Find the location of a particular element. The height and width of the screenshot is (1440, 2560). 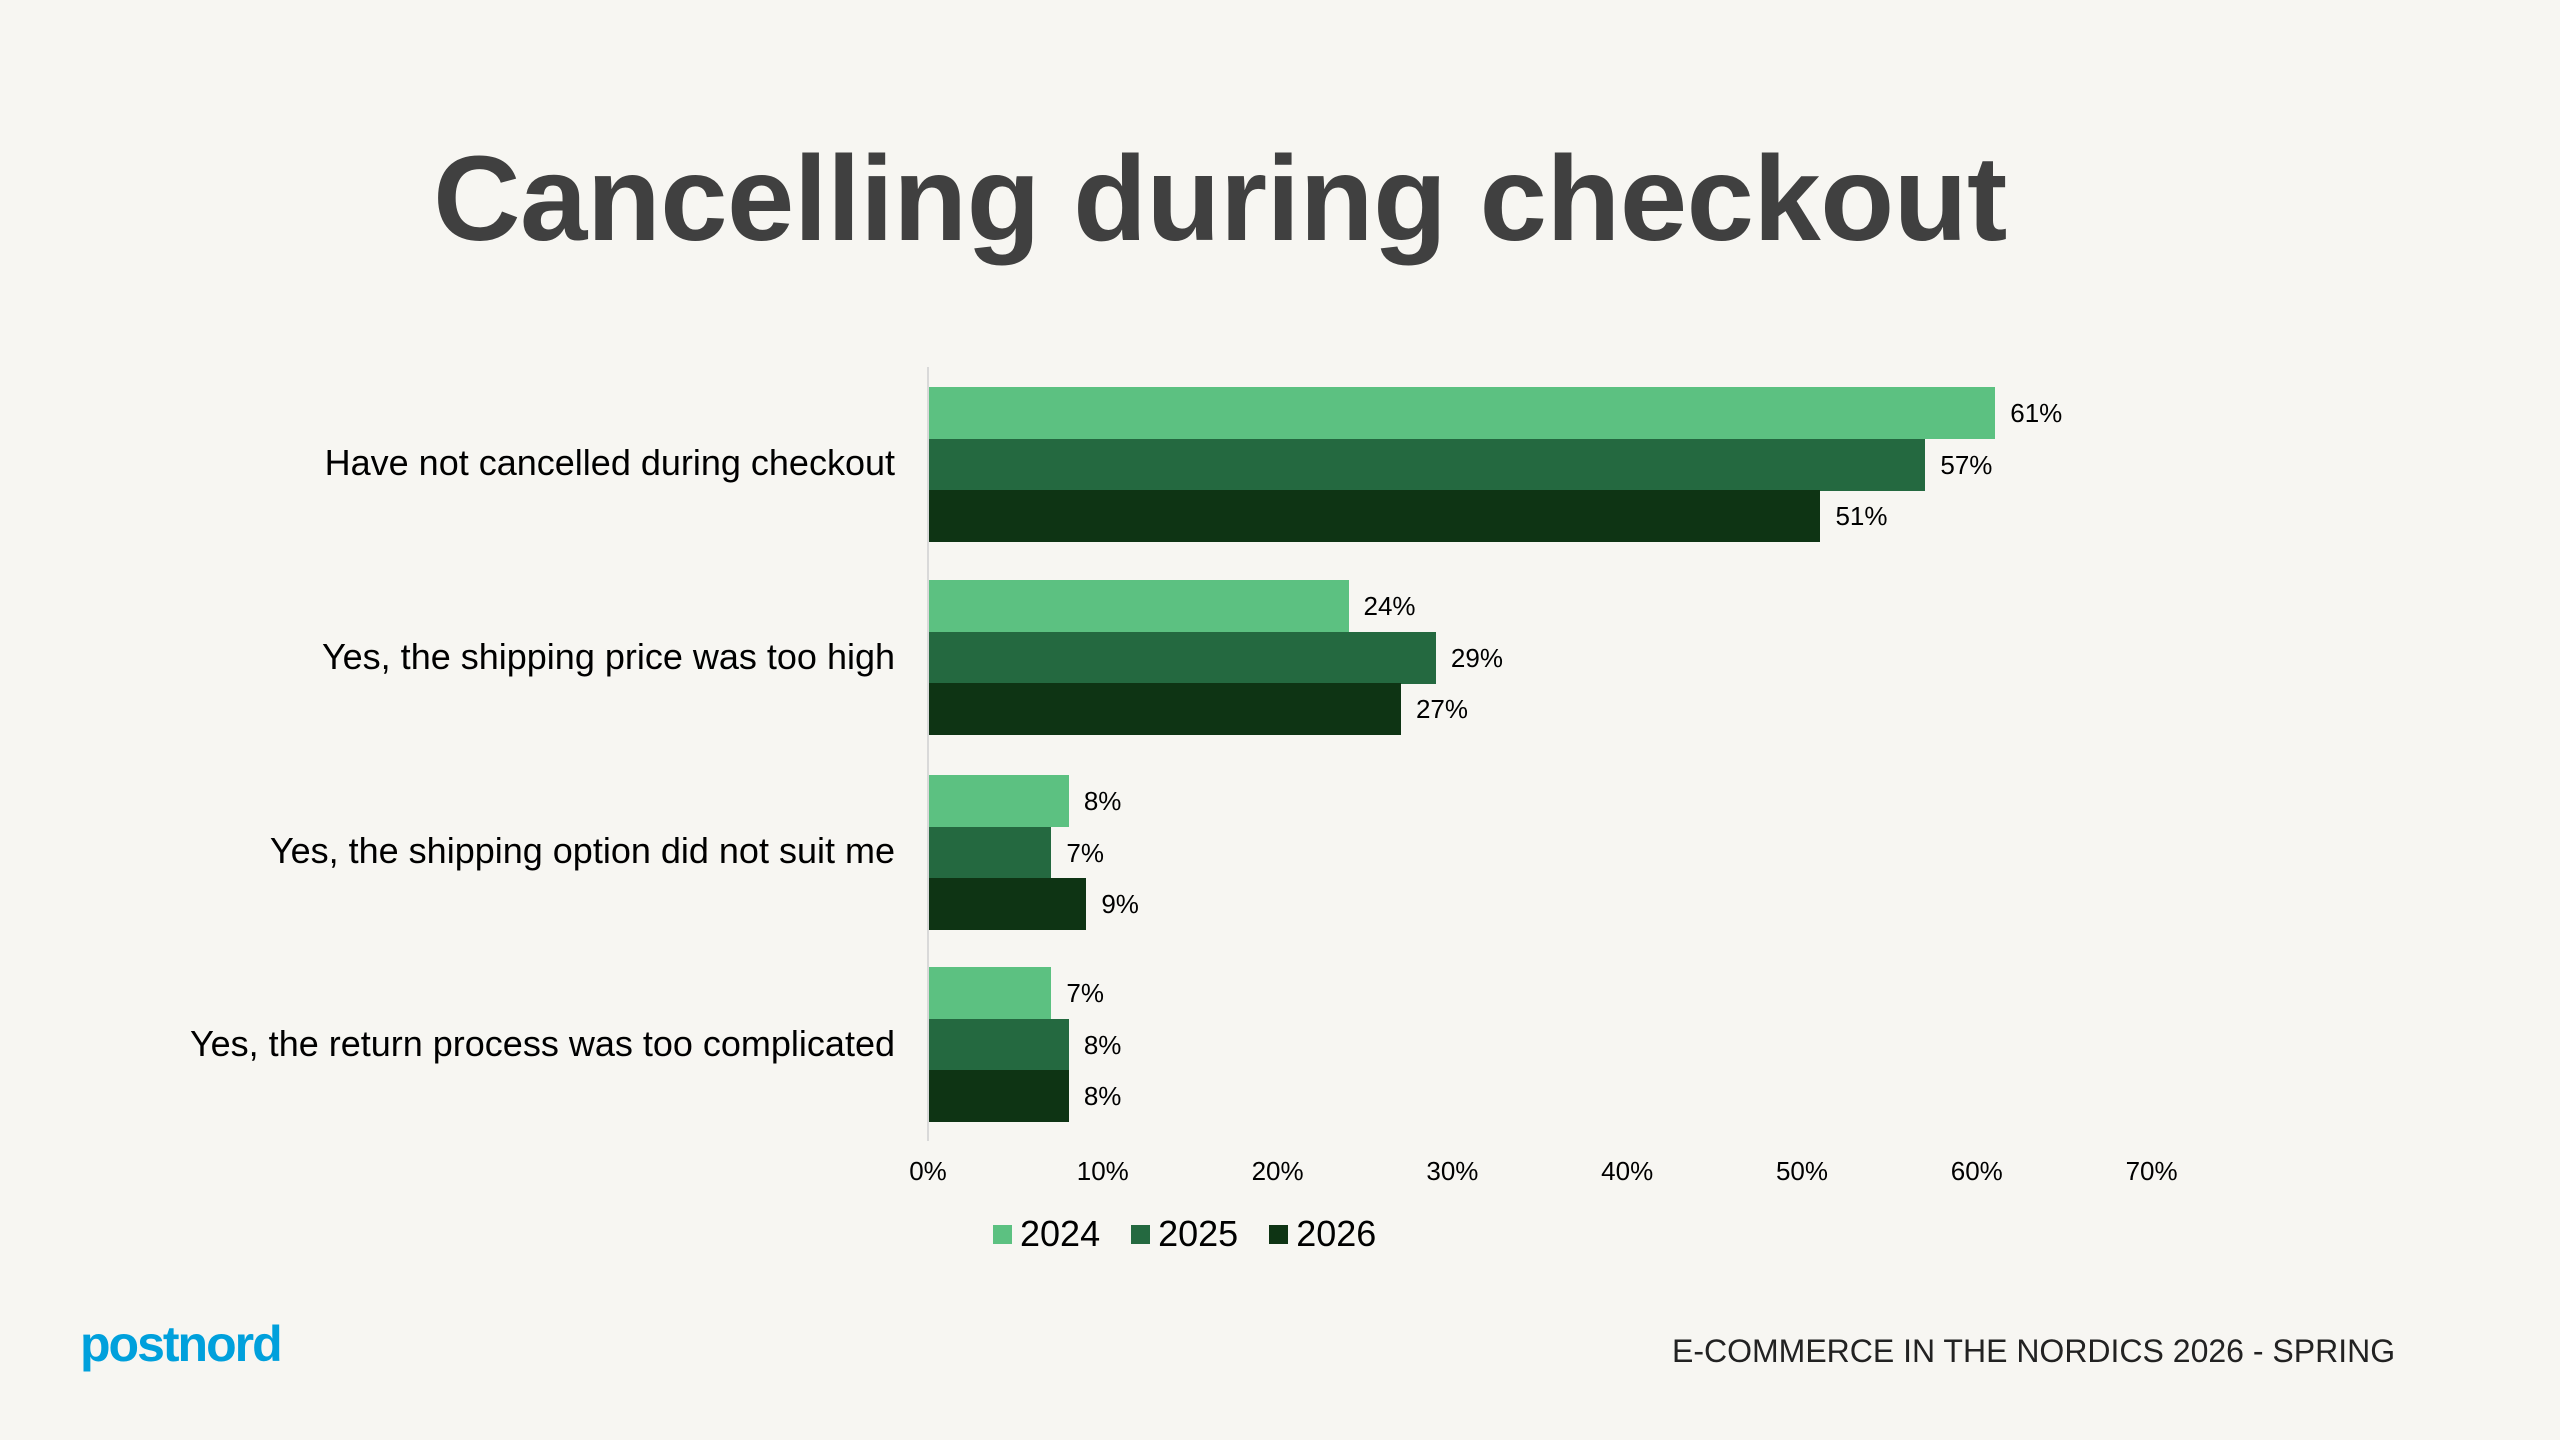

data-label: 9% is located at coordinates (1120, 904).